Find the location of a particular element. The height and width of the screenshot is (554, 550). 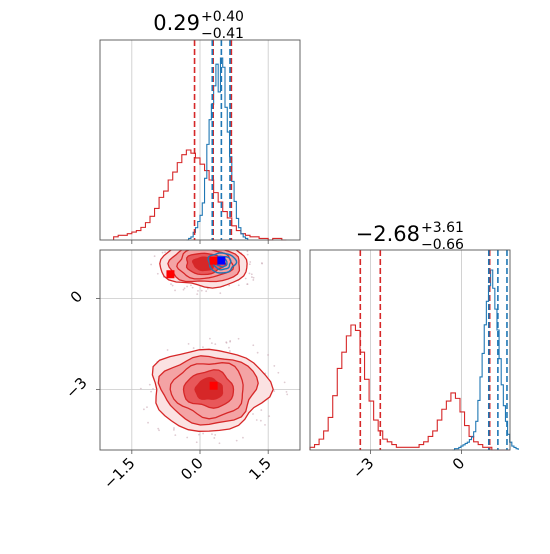

param2-tick-label-0: −3 is located at coordinates (363, 468).